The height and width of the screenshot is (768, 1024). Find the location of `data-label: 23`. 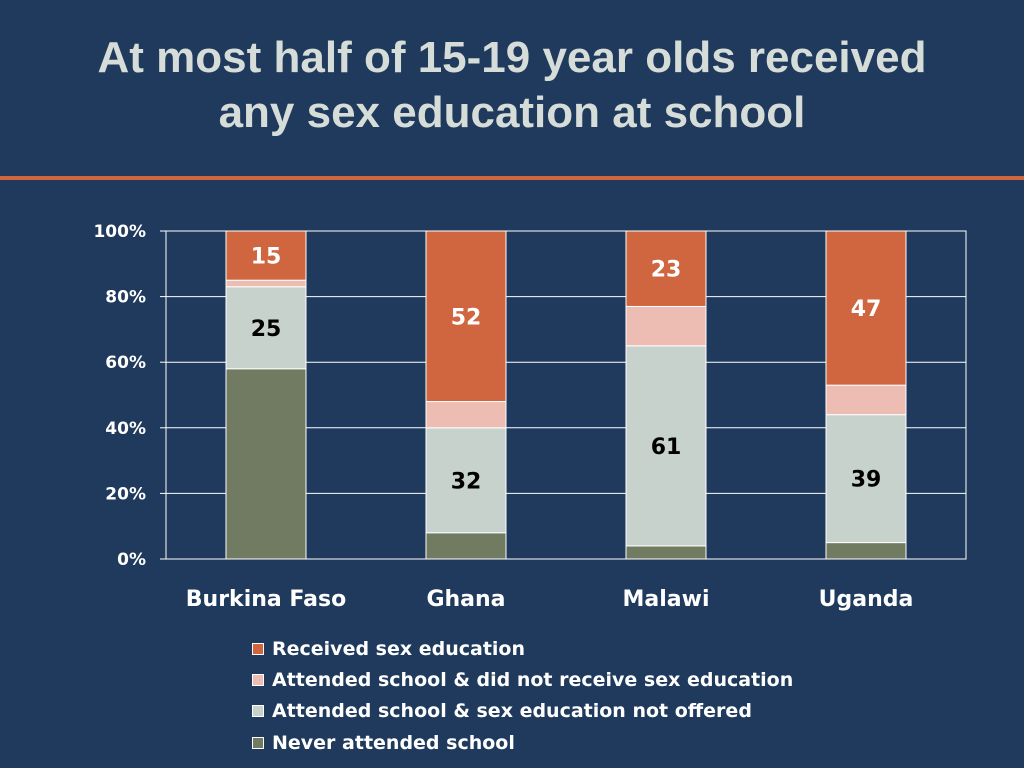

data-label: 23 is located at coordinates (666, 270).